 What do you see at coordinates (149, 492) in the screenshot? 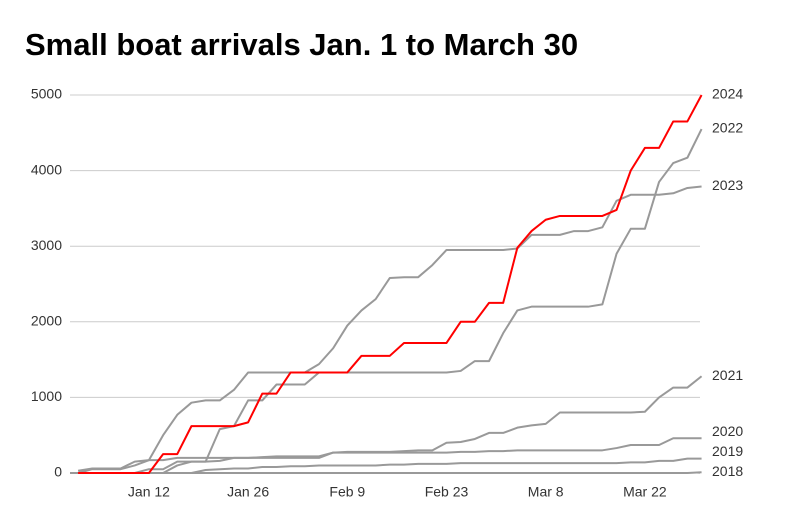
I see `x-tick-label: Jan 12` at bounding box center [149, 492].